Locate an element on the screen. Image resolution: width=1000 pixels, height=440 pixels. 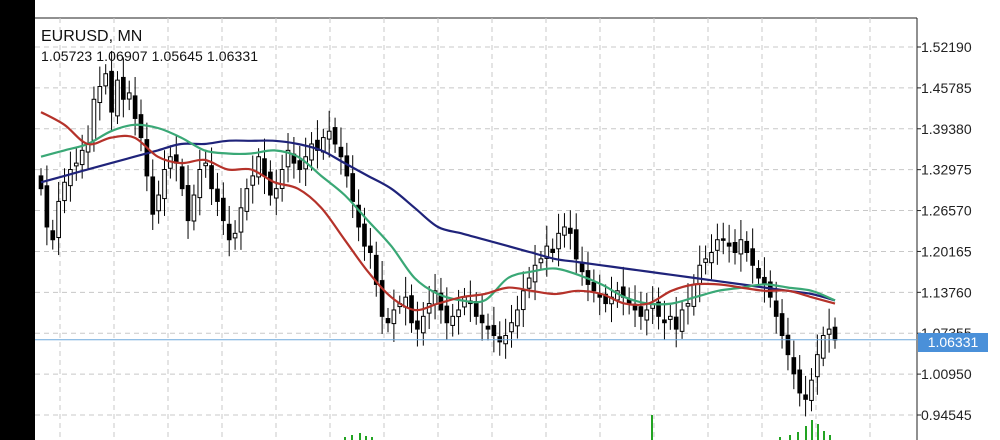
price-tick-label: 1.52190 is located at coordinates (946, 47).